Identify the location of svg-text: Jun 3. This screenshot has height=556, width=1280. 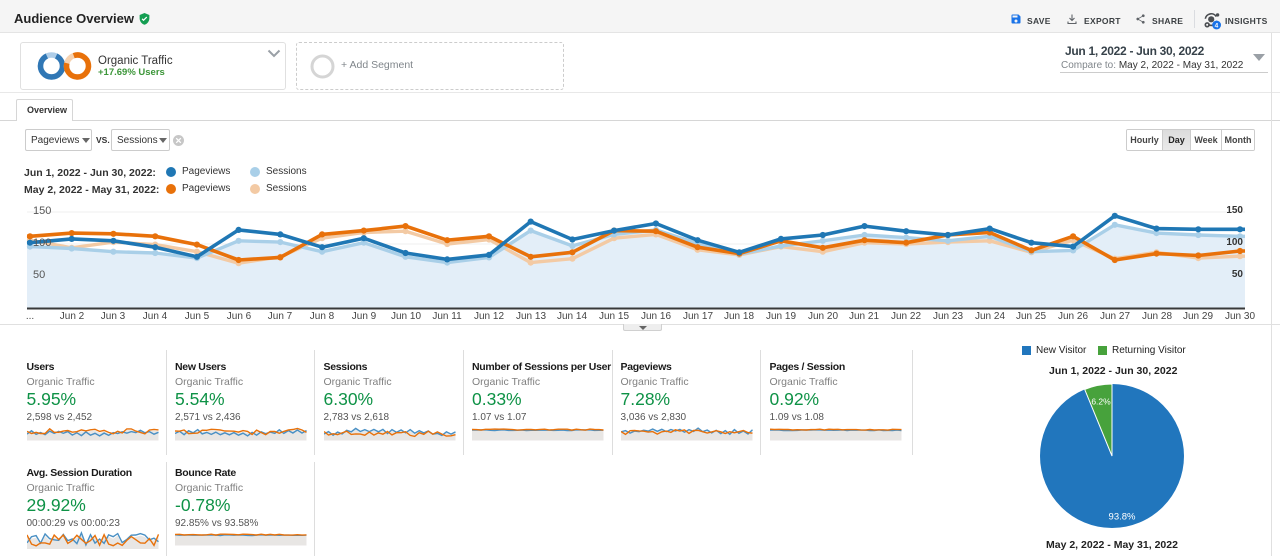
(113, 316).